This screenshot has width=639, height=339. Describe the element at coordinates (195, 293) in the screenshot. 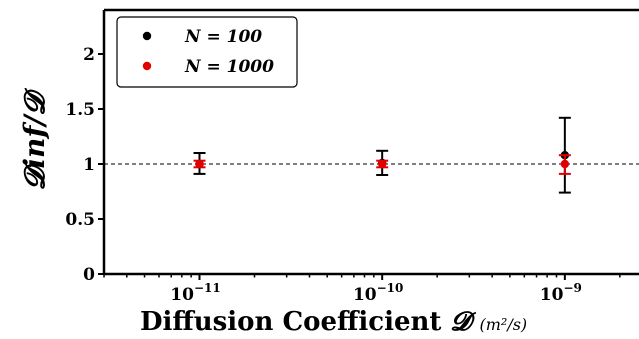

I see `x-tick-label: 10−11` at that location.